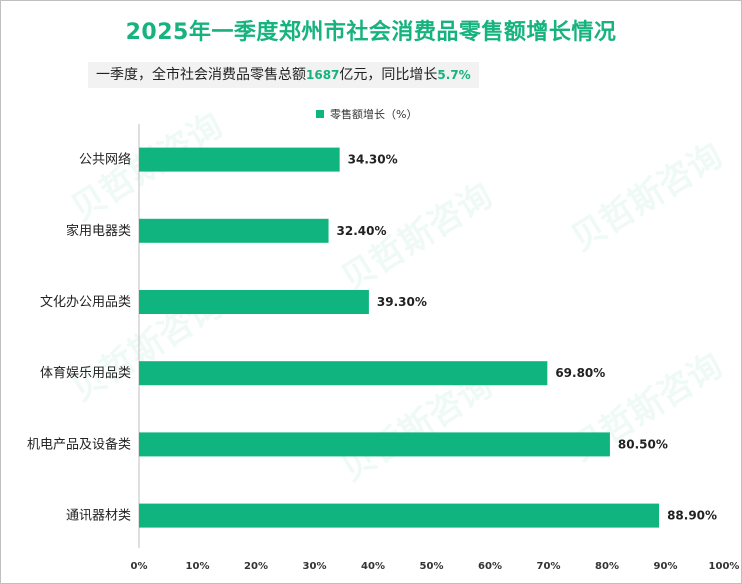 This screenshot has width=742, height=584. What do you see at coordinates (373, 566) in the screenshot?
I see `x-tick-label: 40%` at bounding box center [373, 566].